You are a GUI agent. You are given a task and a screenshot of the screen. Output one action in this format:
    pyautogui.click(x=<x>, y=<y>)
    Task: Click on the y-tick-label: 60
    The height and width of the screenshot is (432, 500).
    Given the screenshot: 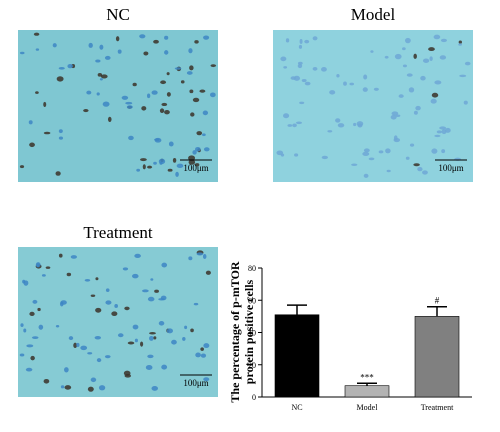 What is the action you would take?
    pyautogui.click(x=252, y=300)
    